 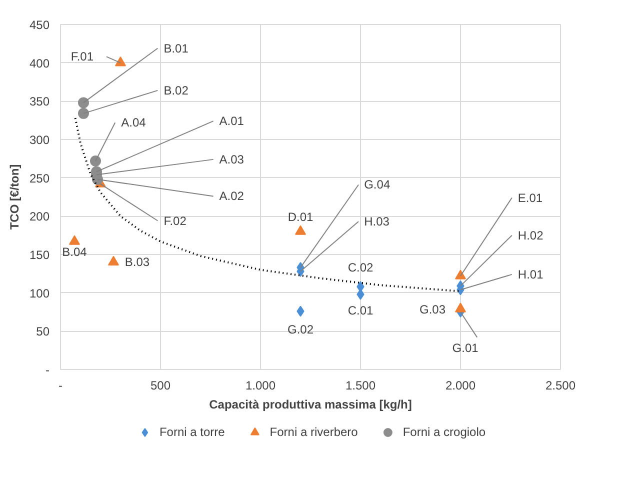 What do you see at coordinates (432, 309) in the screenshot?
I see `annotation: G.03` at bounding box center [432, 309].